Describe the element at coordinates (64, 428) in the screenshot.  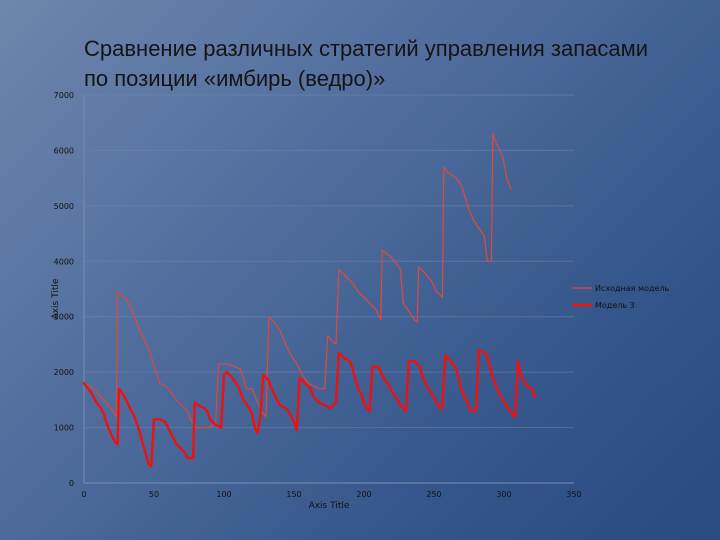
I see `y-tick-label: 1000` at that location.